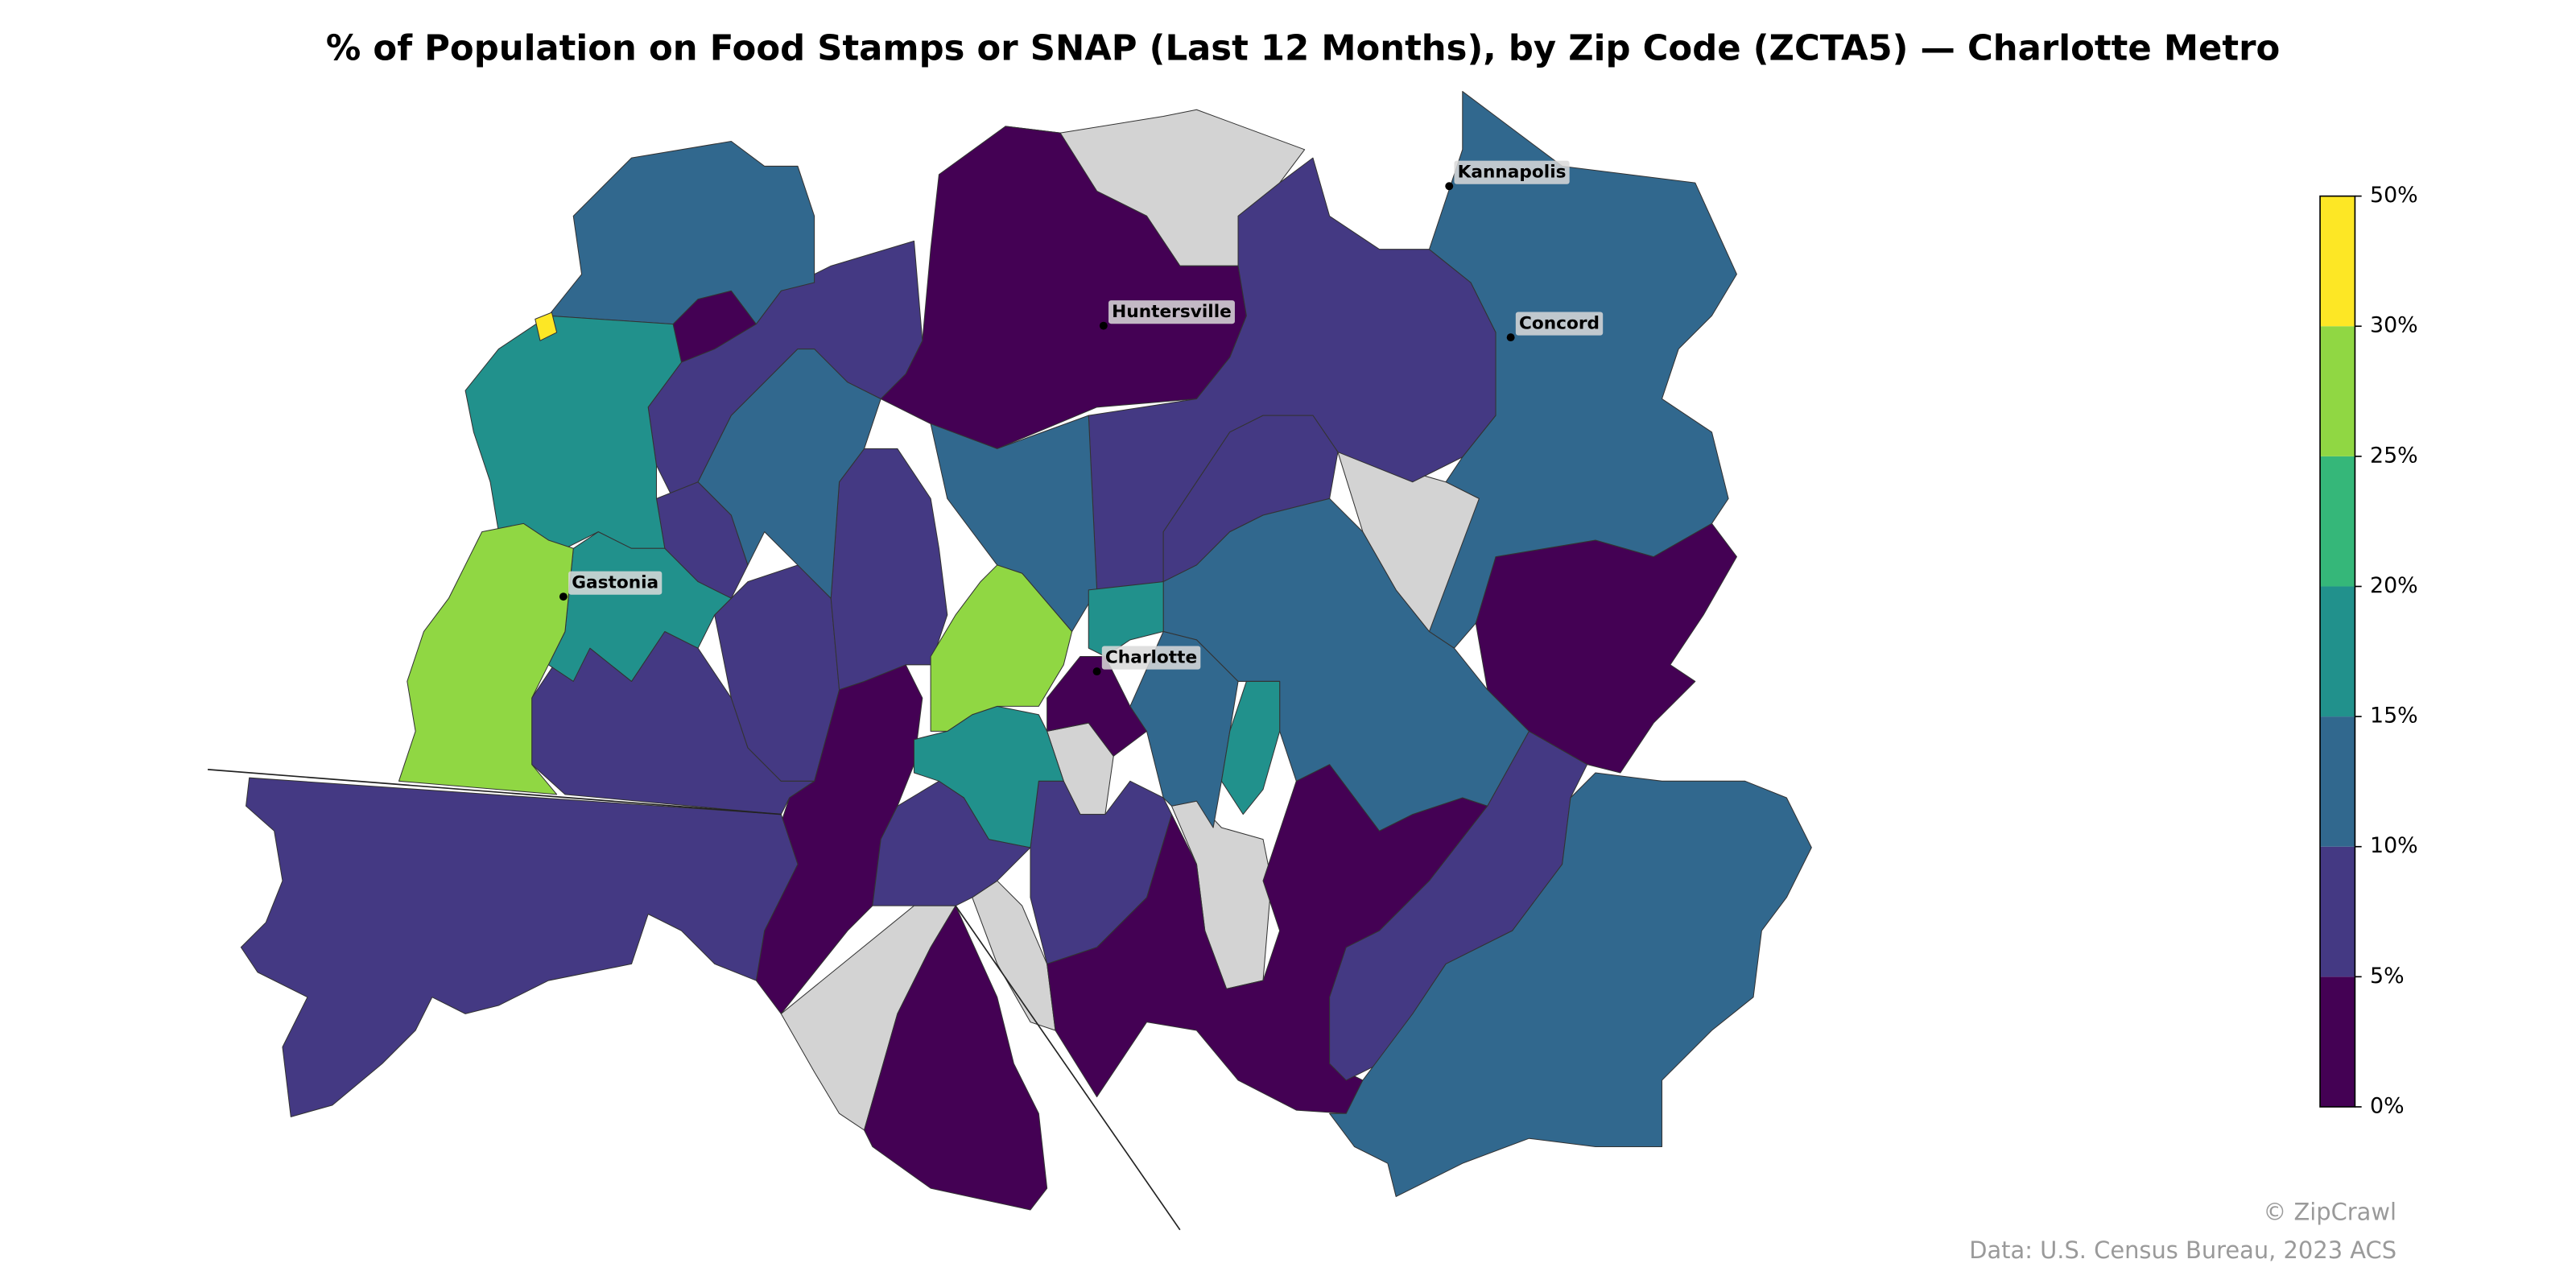  Describe the element at coordinates (2394, 455) in the screenshot. I see `colorbar-tick-label: 25%` at that location.